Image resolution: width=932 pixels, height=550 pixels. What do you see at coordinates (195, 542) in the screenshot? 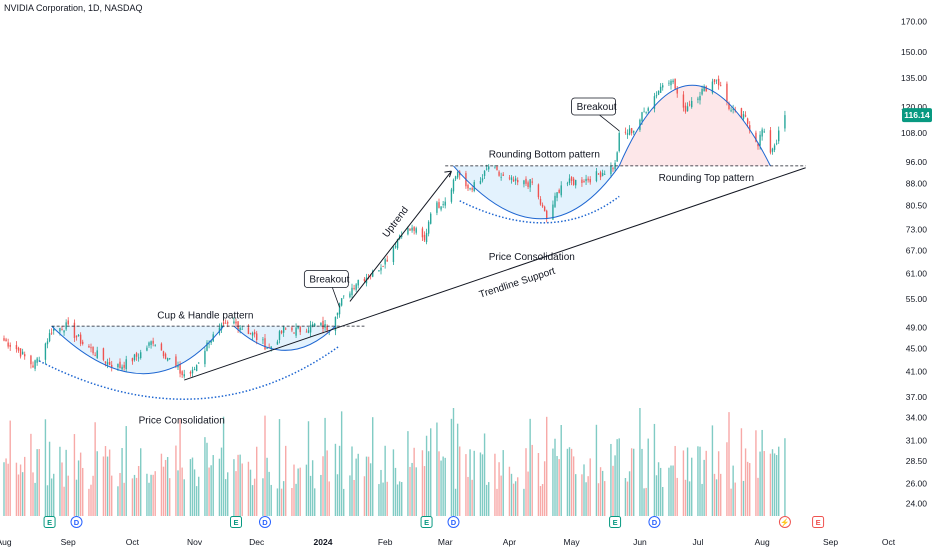
I see `x-tick-label: Nov` at bounding box center [195, 542].